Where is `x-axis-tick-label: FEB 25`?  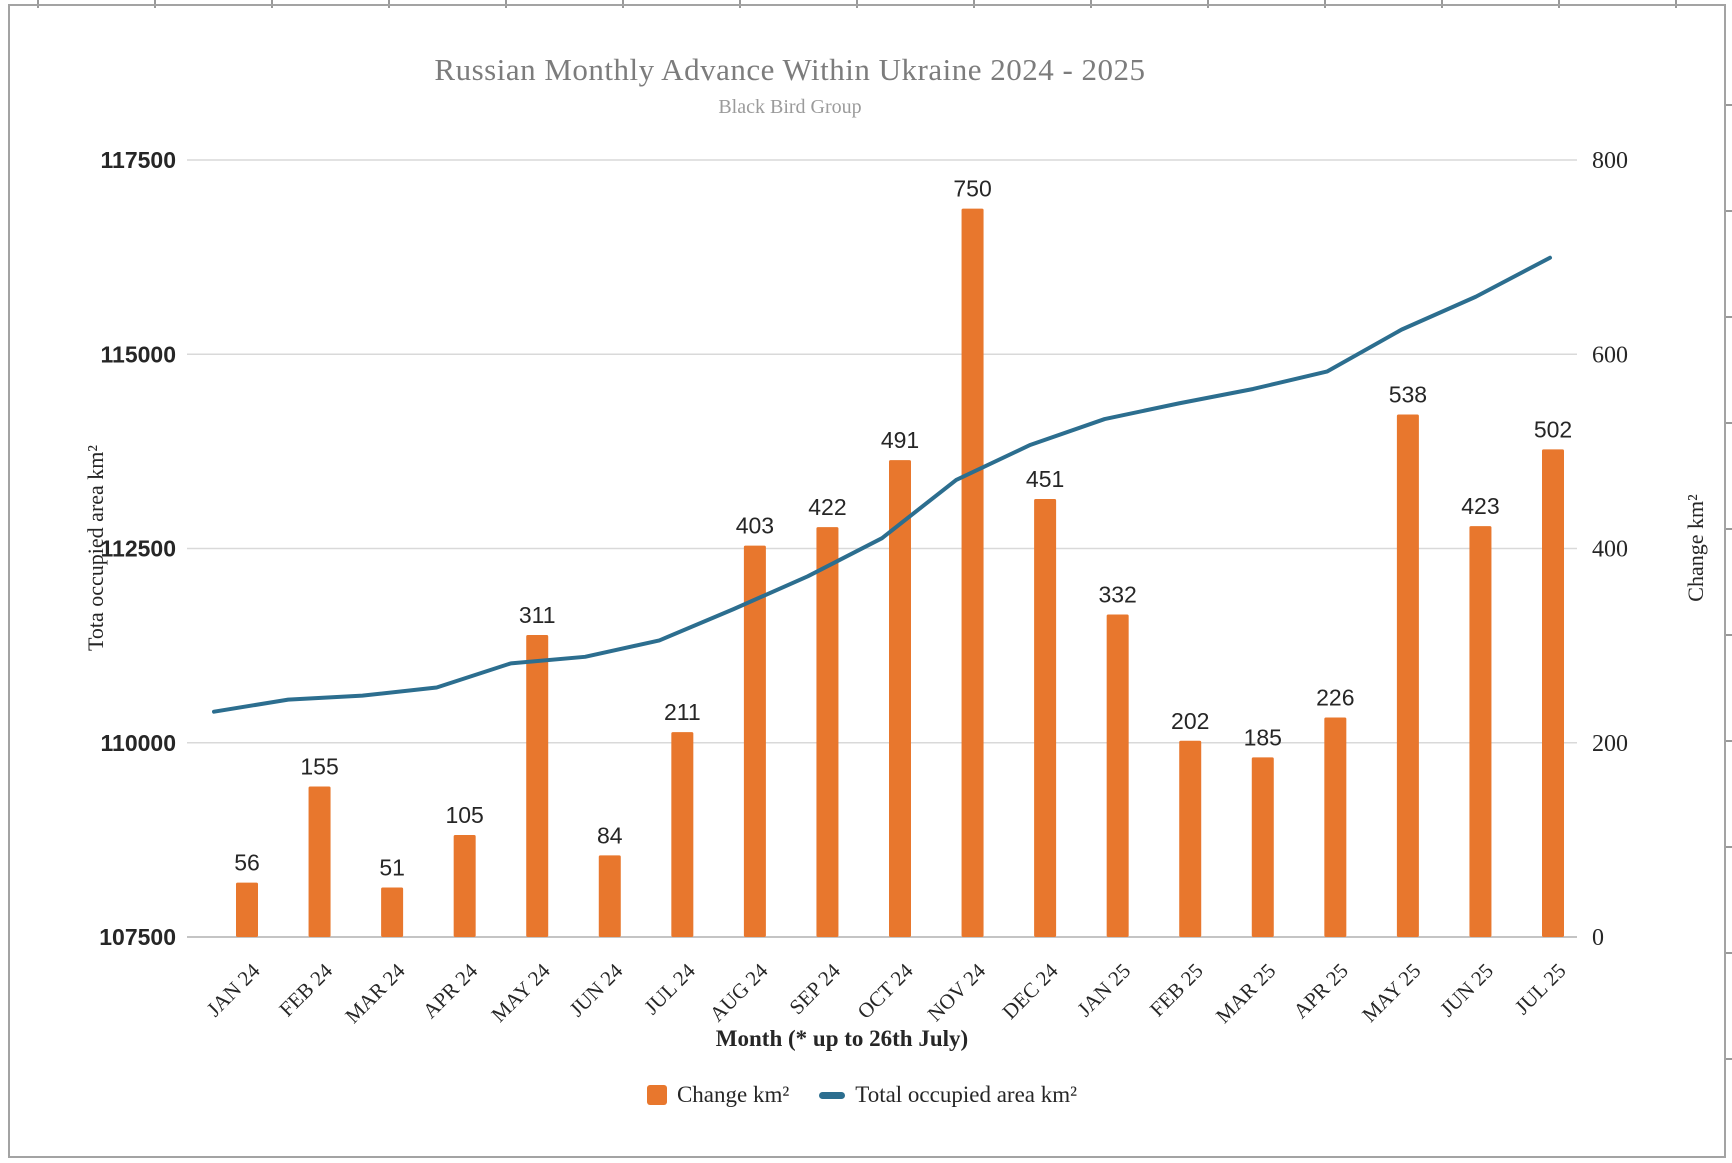 x-axis-tick-label: FEB 25 is located at coordinates (1176, 990).